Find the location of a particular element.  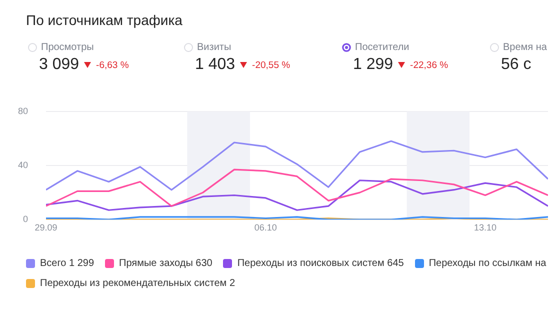

text: Визиты is located at coordinates (214, 47).